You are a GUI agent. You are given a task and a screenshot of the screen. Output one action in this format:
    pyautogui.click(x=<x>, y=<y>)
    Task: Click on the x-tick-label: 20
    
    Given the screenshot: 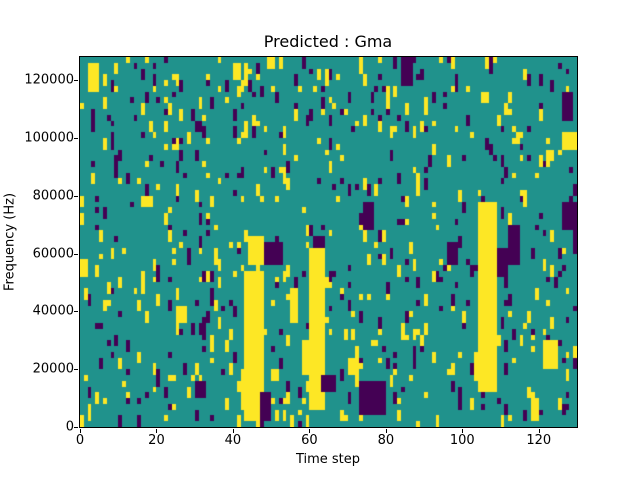 What is the action you would take?
    pyautogui.click(x=156, y=440)
    